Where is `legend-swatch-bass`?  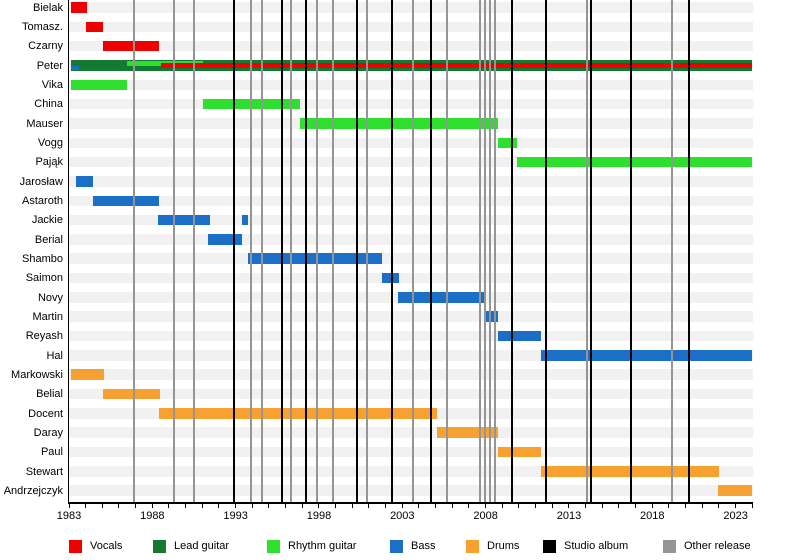 legend-swatch-bass is located at coordinates (396, 546).